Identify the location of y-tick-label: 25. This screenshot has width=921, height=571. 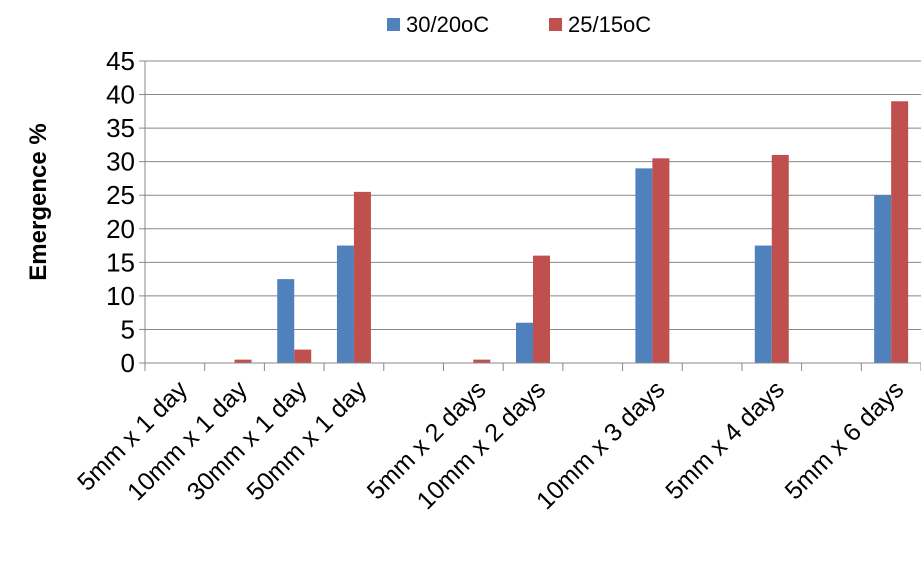
(120, 195).